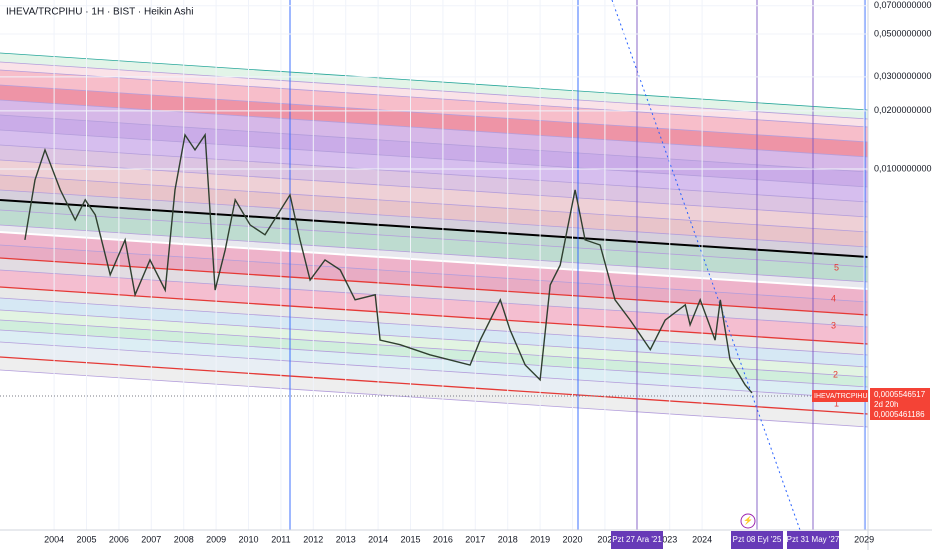 The width and height of the screenshot is (932, 550). Describe the element at coordinates (540, 539) in the screenshot. I see `x-tick-label: 2019` at that location.